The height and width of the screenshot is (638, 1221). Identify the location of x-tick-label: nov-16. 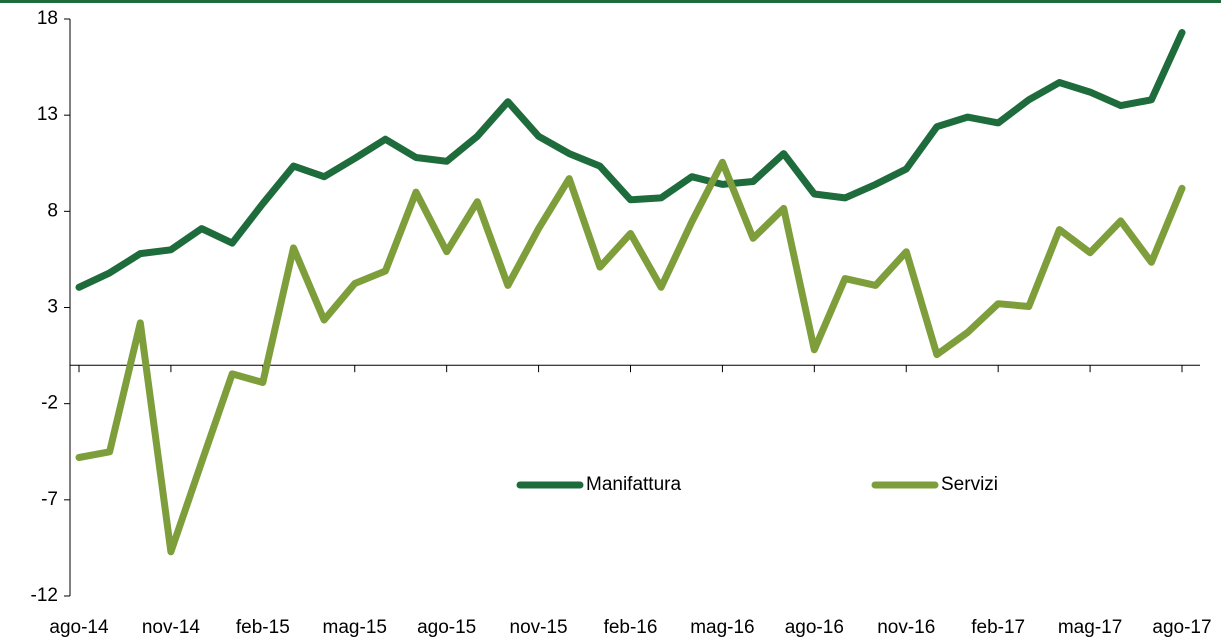
(906, 627).